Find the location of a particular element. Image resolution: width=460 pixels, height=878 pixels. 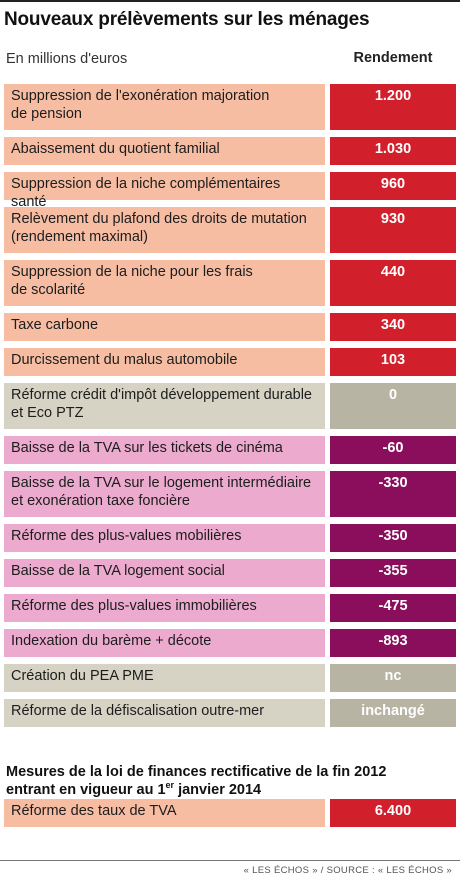

table-row: Réforme des plus-values immobilières -475 is located at coordinates (230, 608).